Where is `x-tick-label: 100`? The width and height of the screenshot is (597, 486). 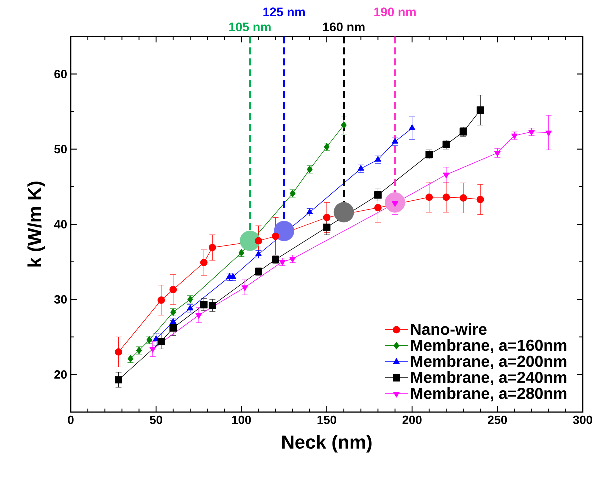 x-tick-label: 100 is located at coordinates (242, 420).